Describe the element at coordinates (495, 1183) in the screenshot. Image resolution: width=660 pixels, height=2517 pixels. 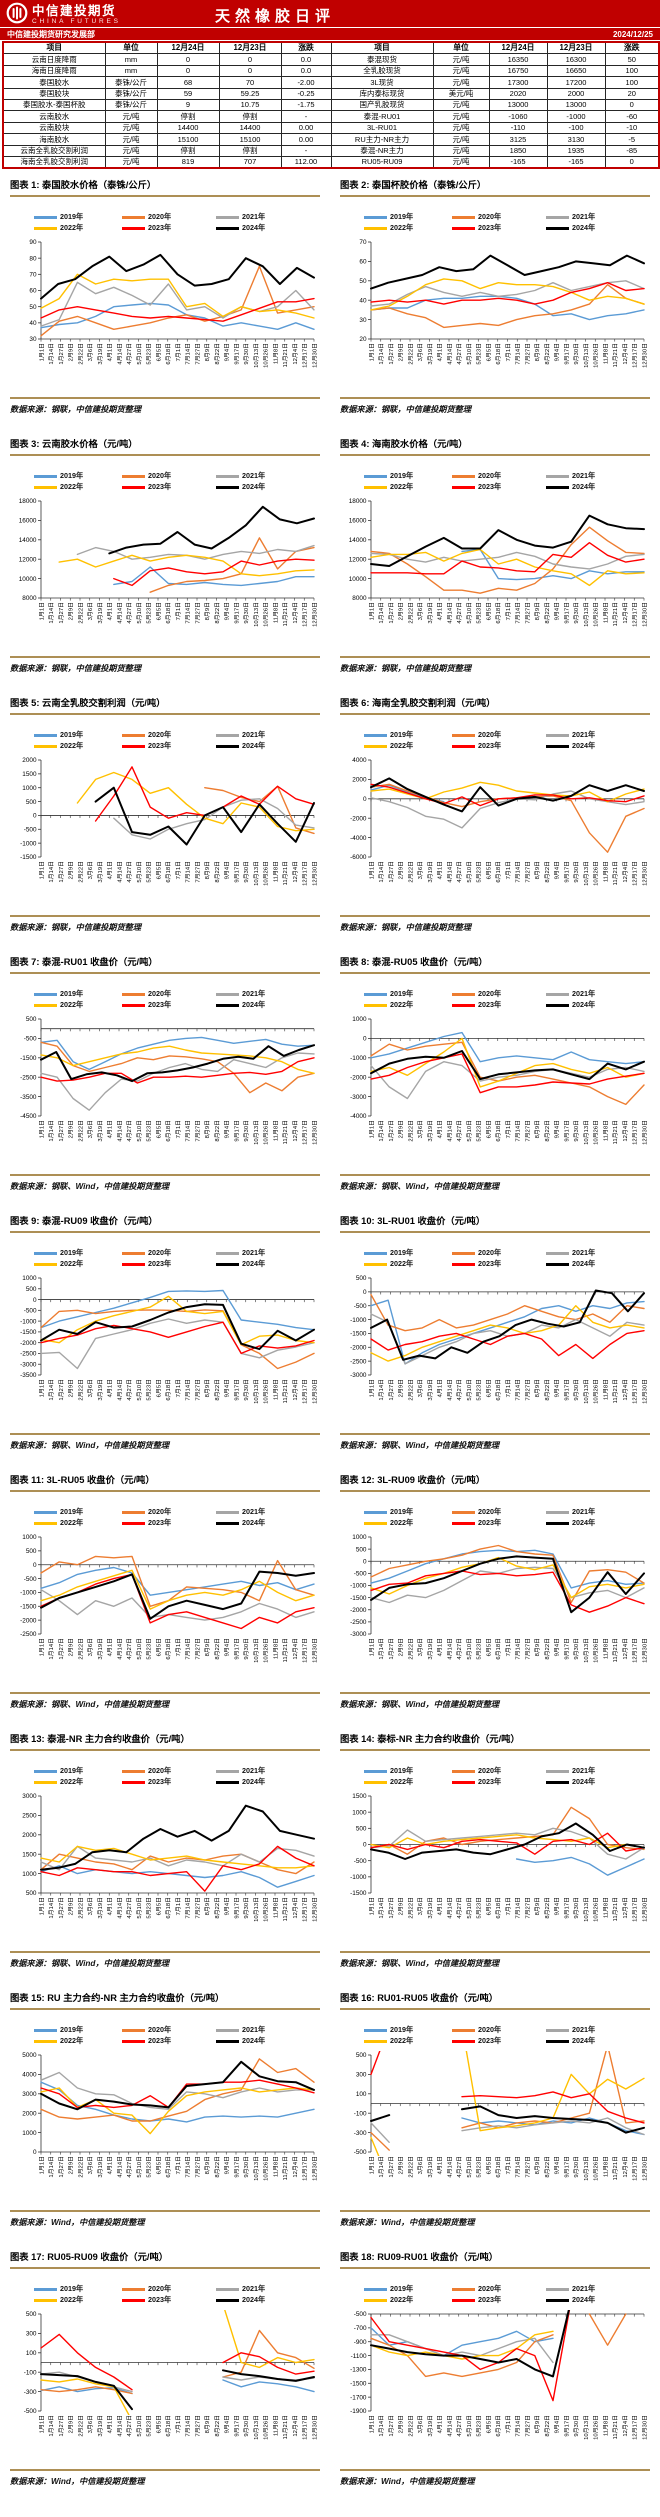
I see `chart-source: 数据来源：钢联、Wind，中信建投期货整理` at that location.